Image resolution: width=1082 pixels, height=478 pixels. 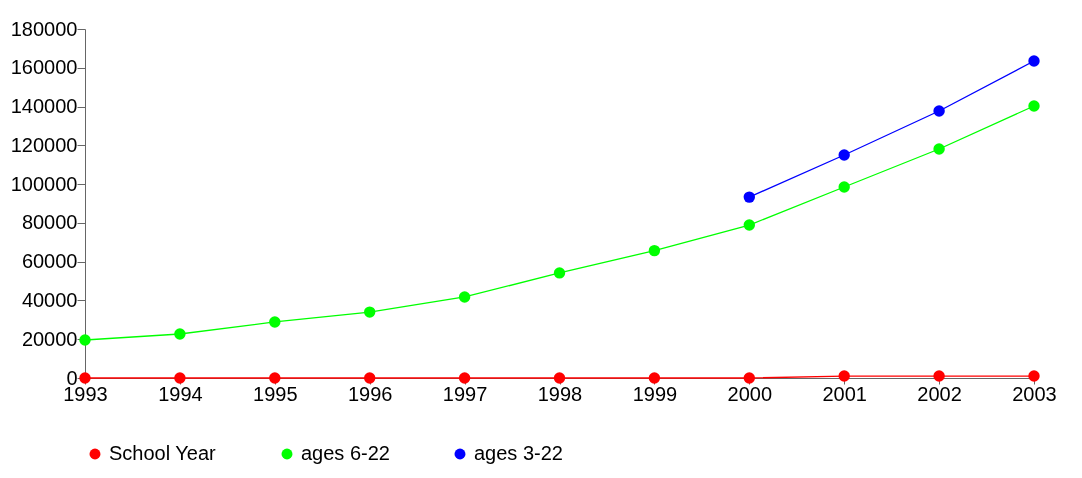 I want to click on y-tick-label: 40000, so click(x=49, y=299).